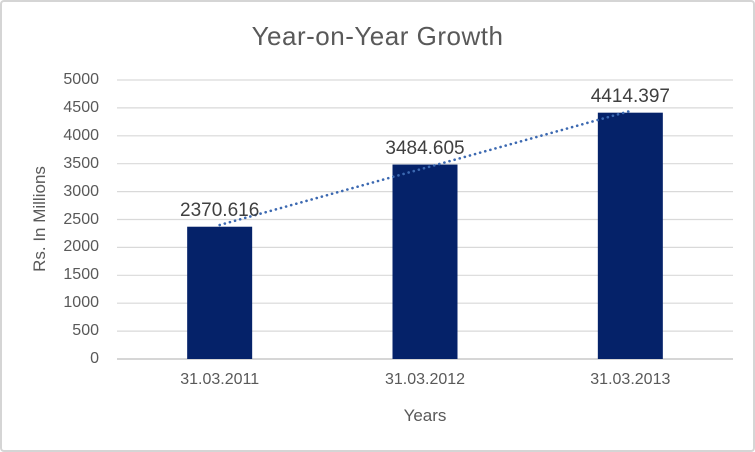 This screenshot has height=452, width=755. I want to click on trendline, so click(425, 168).